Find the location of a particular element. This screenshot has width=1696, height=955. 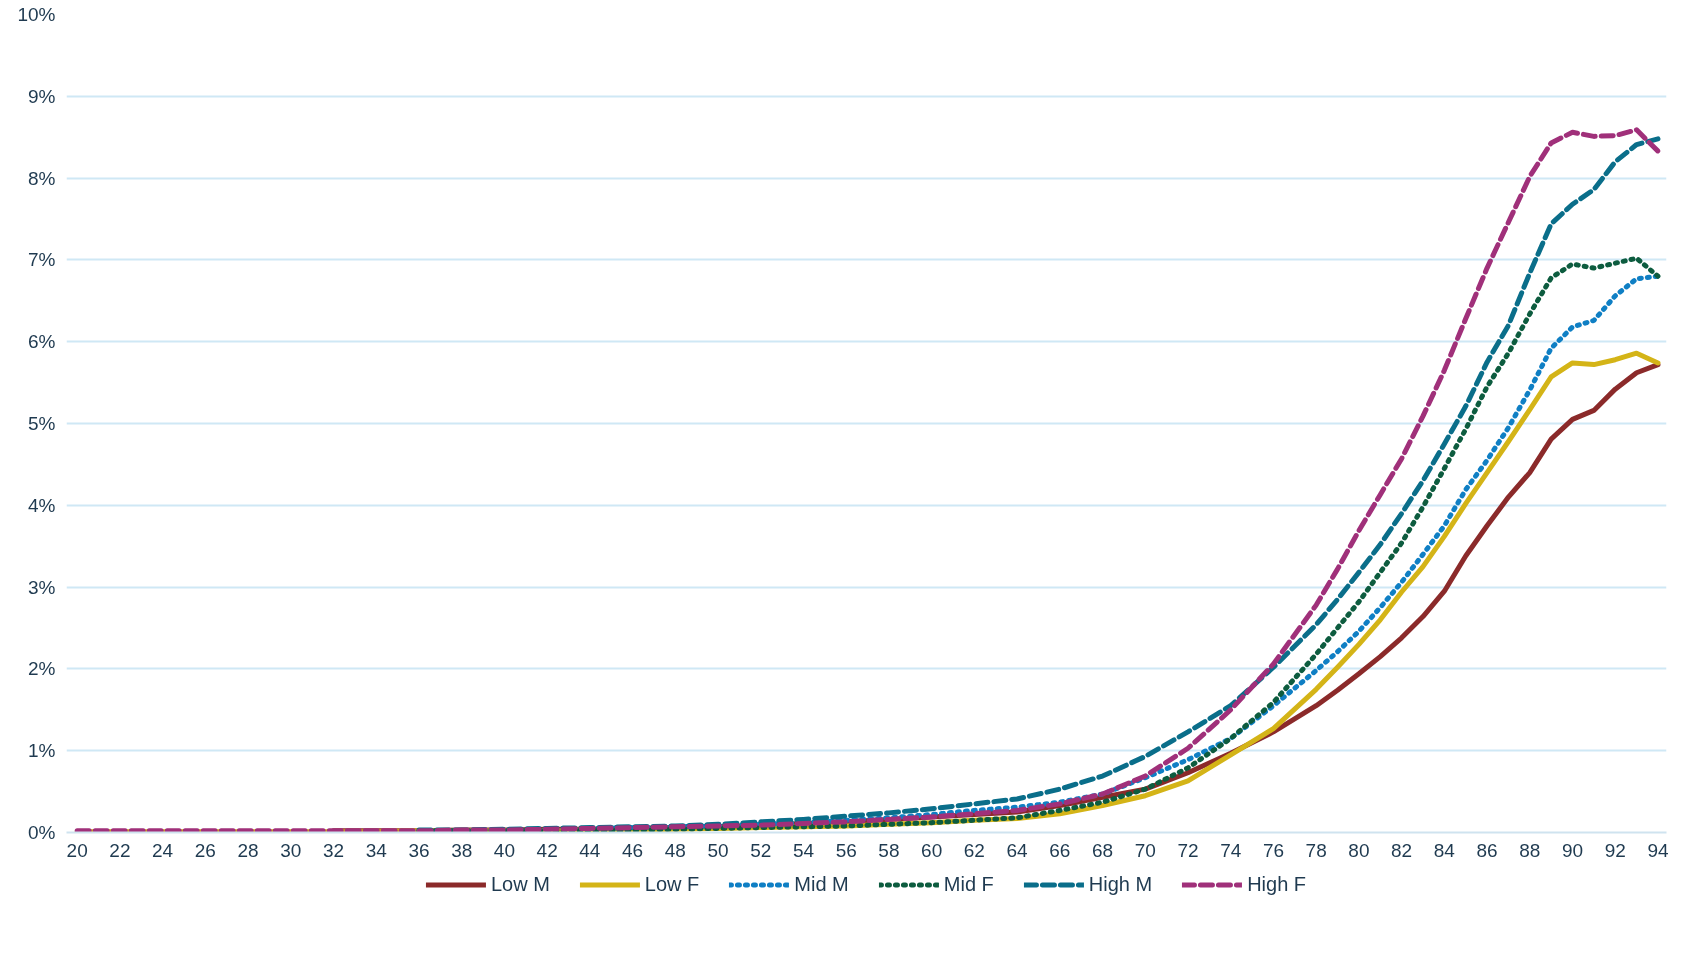

x-tick-label: 78 is located at coordinates (1316, 850).